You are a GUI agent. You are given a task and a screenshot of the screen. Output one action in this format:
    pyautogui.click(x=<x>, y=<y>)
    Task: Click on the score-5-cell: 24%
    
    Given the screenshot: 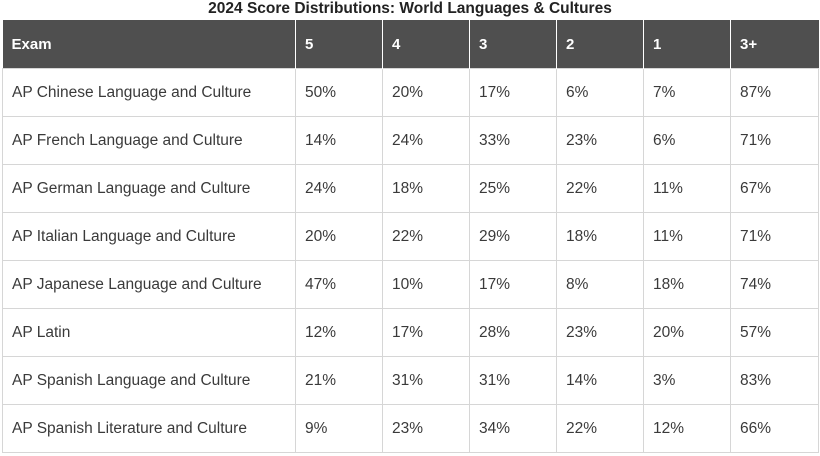 What is the action you would take?
    pyautogui.click(x=339, y=188)
    